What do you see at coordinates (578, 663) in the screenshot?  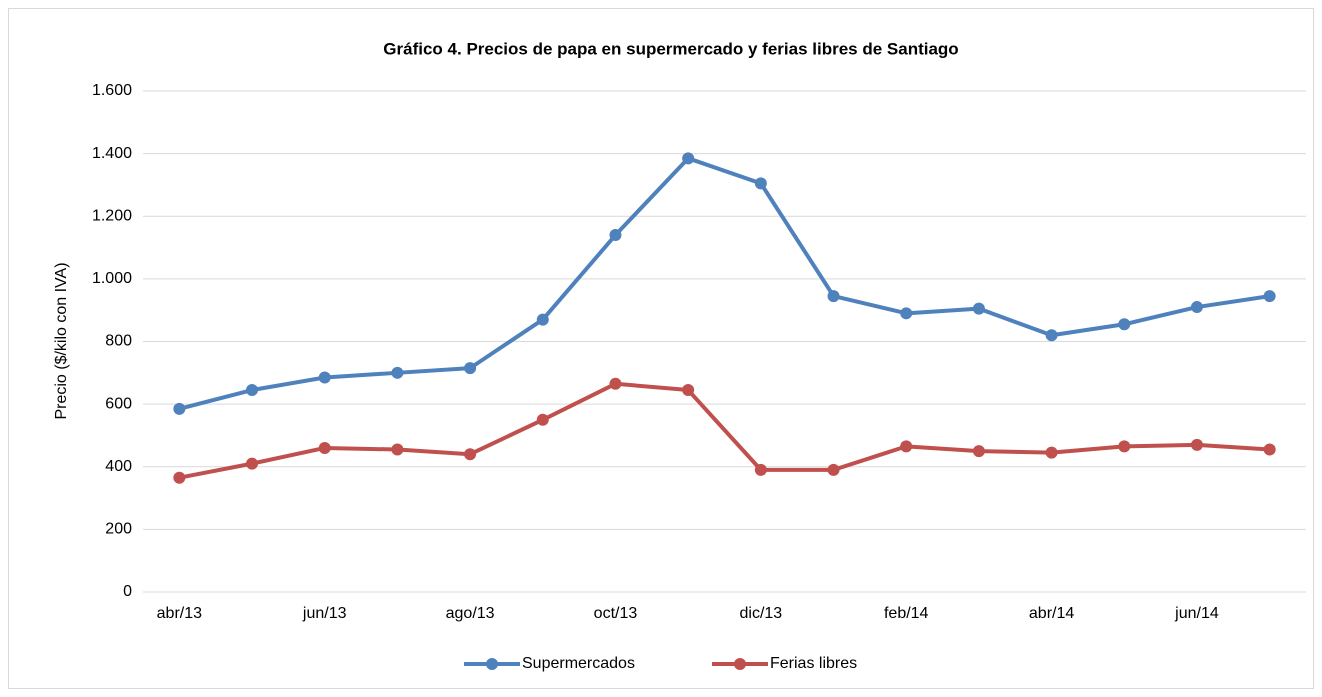 I see `legend-label: Supermercados` at bounding box center [578, 663].